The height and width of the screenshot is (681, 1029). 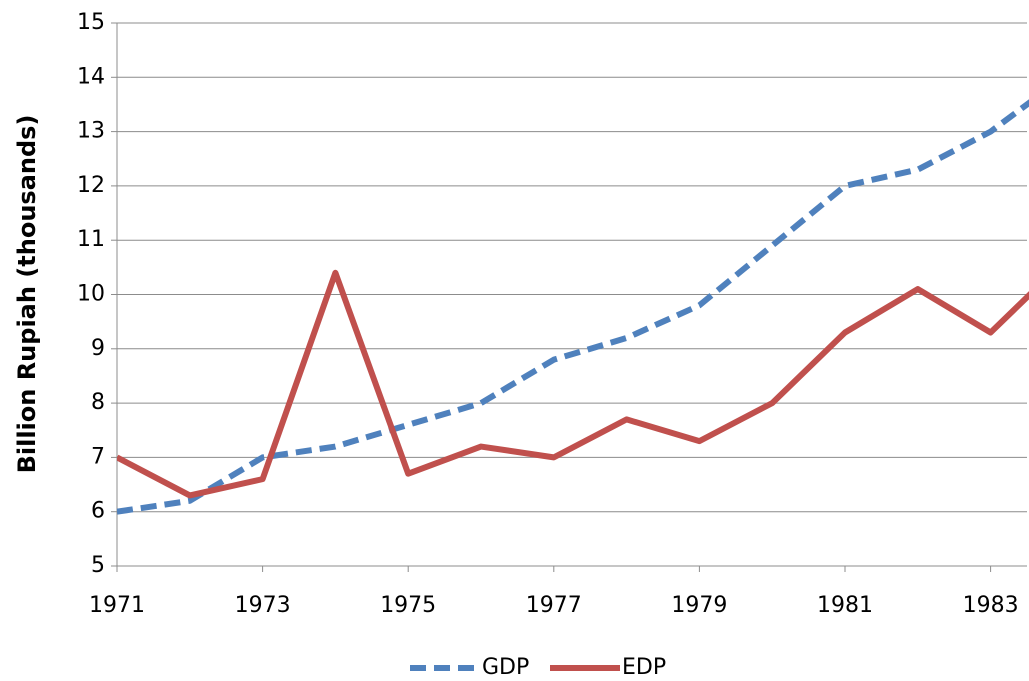 I want to click on y-tick-label: 14, so click(x=91, y=76).